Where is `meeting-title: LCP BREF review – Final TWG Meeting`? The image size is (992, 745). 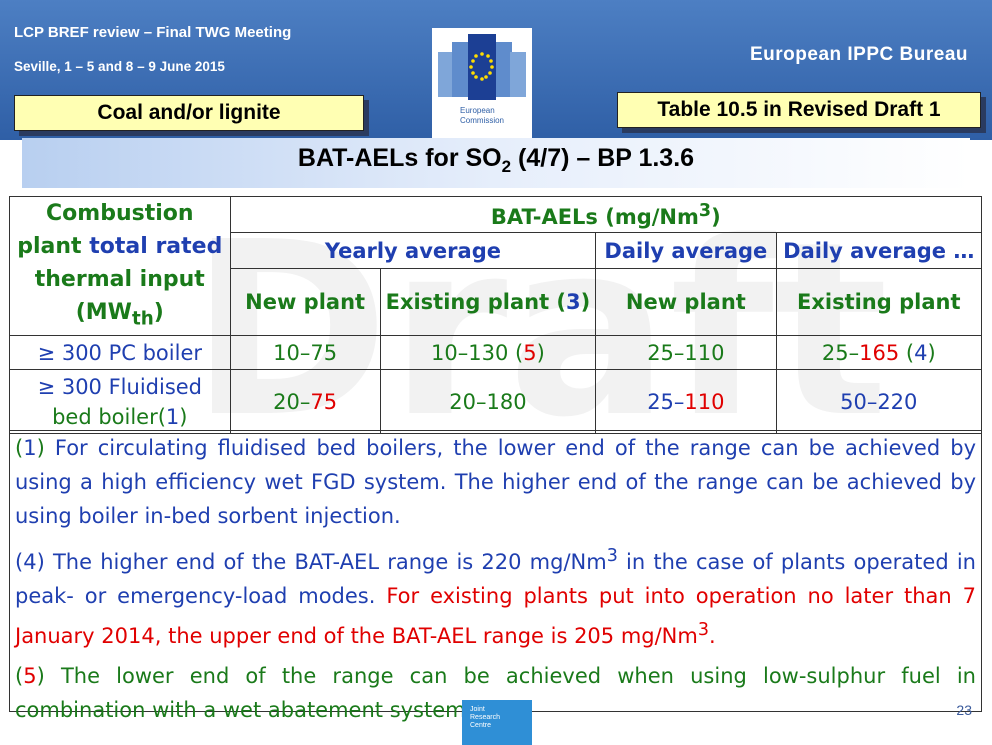
meeting-title: LCP BREF review – Final TWG Meeting is located at coordinates (153, 32).